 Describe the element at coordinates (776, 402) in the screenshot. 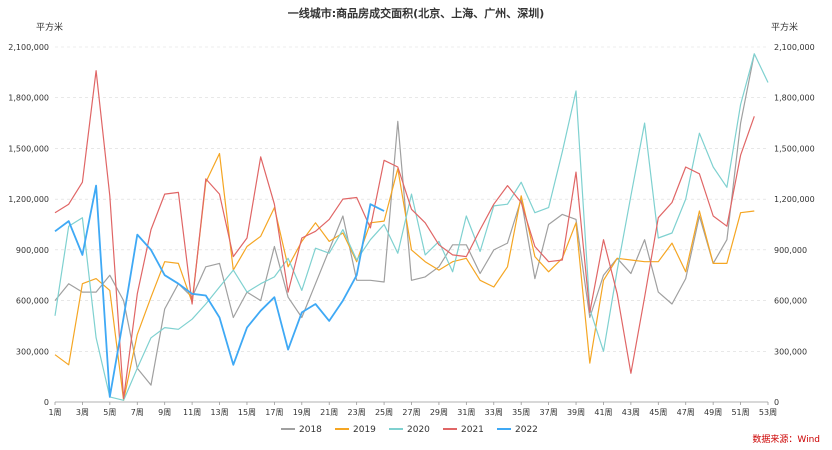

I see `y-tick-label-right: 0` at that location.